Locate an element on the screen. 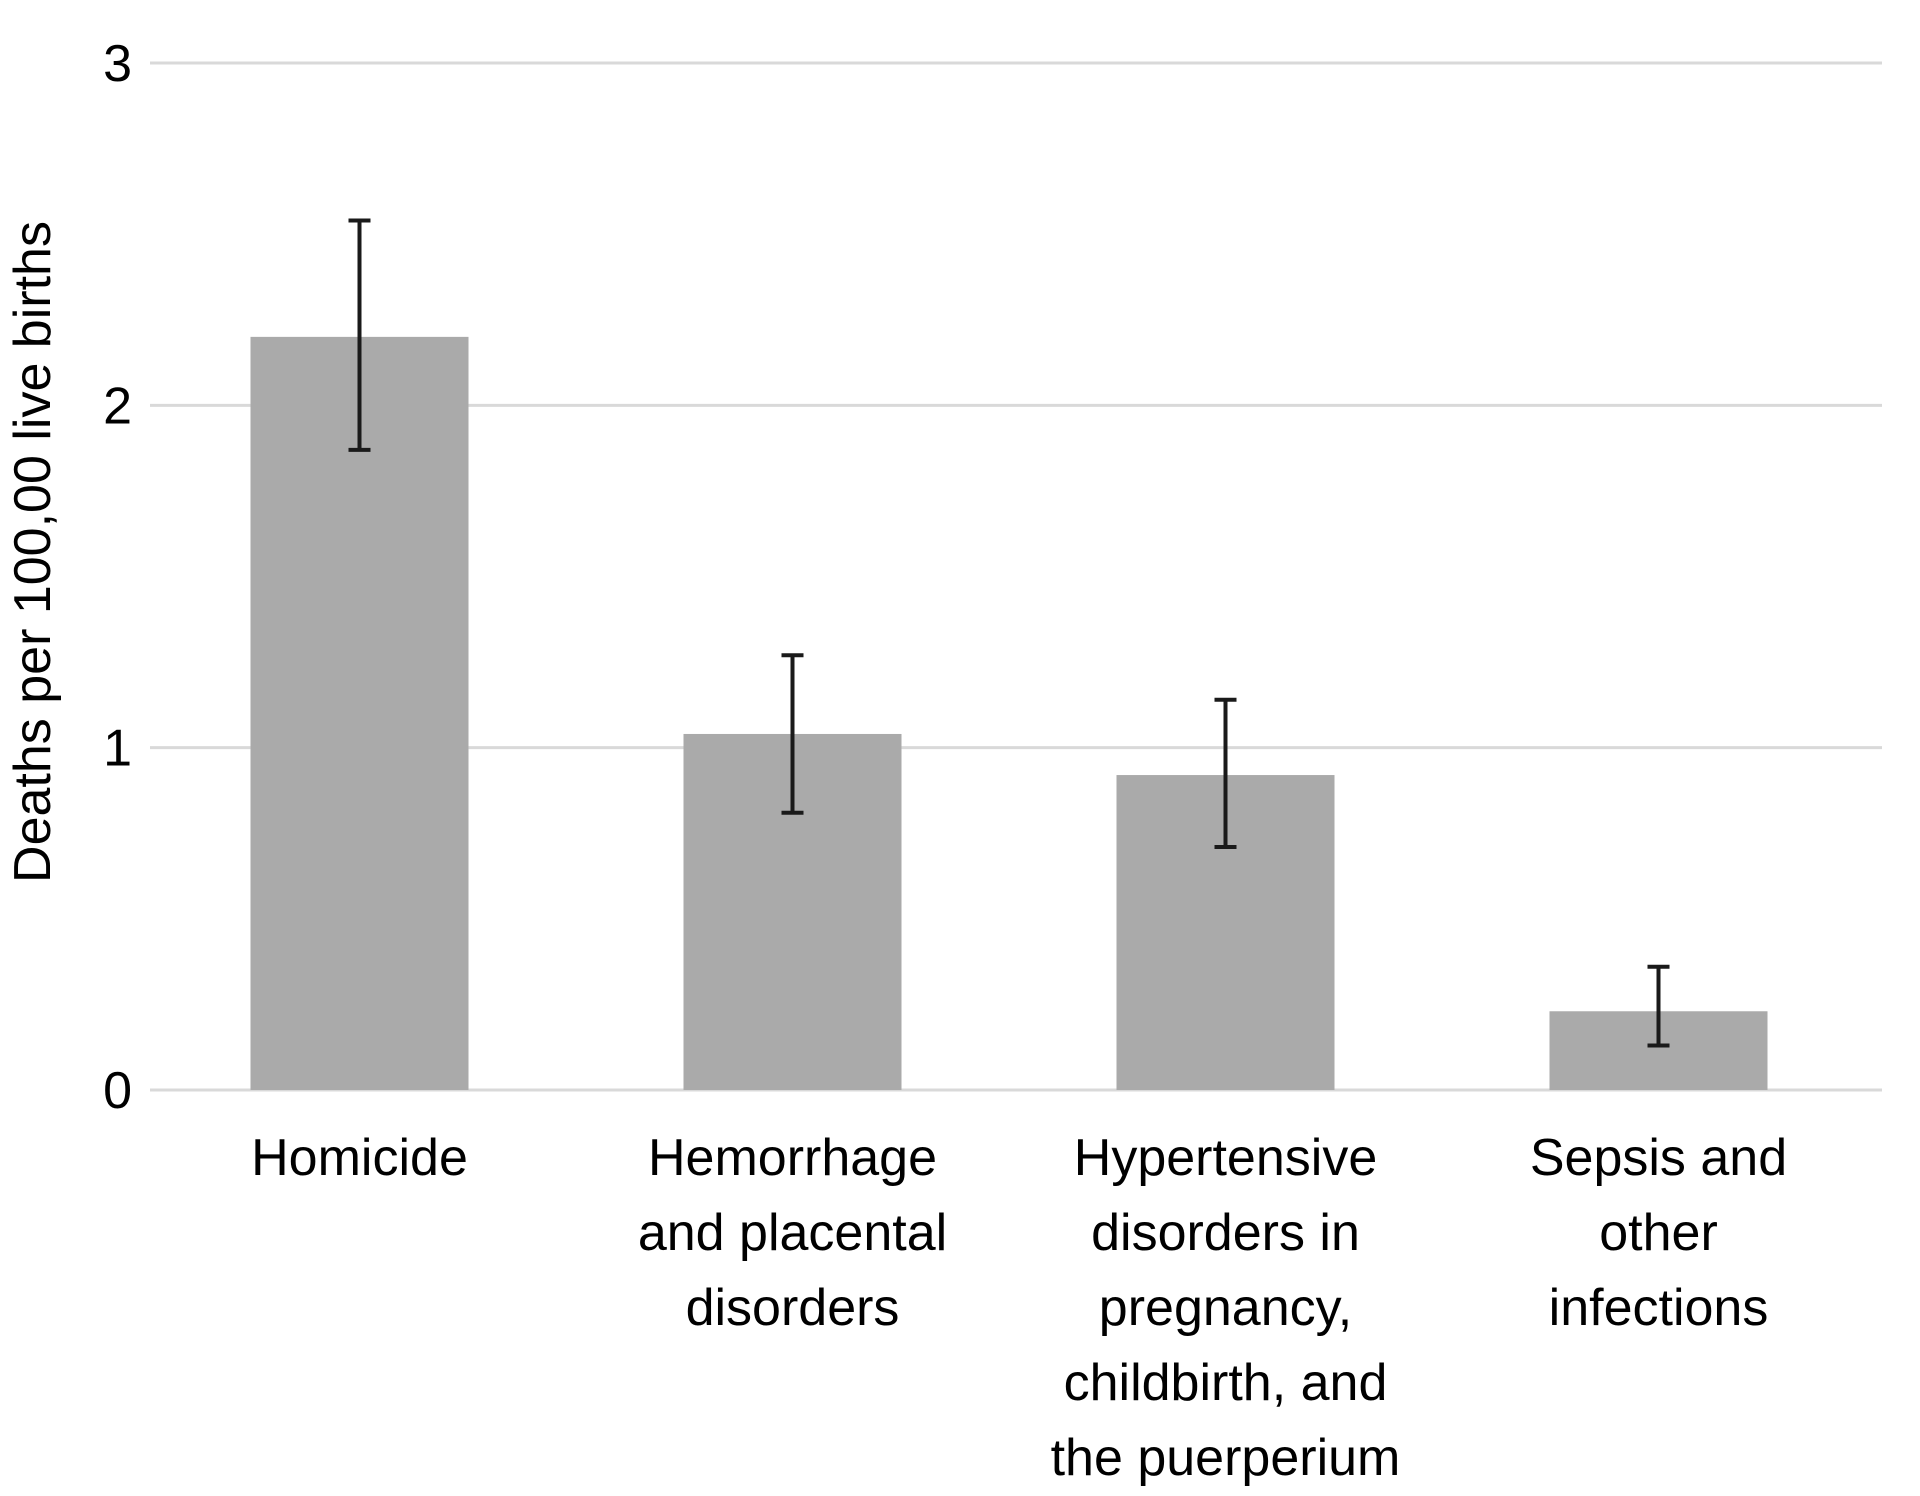 The width and height of the screenshot is (1920, 1496). x-tick-label: Hemorrhage and placental disorders is located at coordinates (792, 1233).